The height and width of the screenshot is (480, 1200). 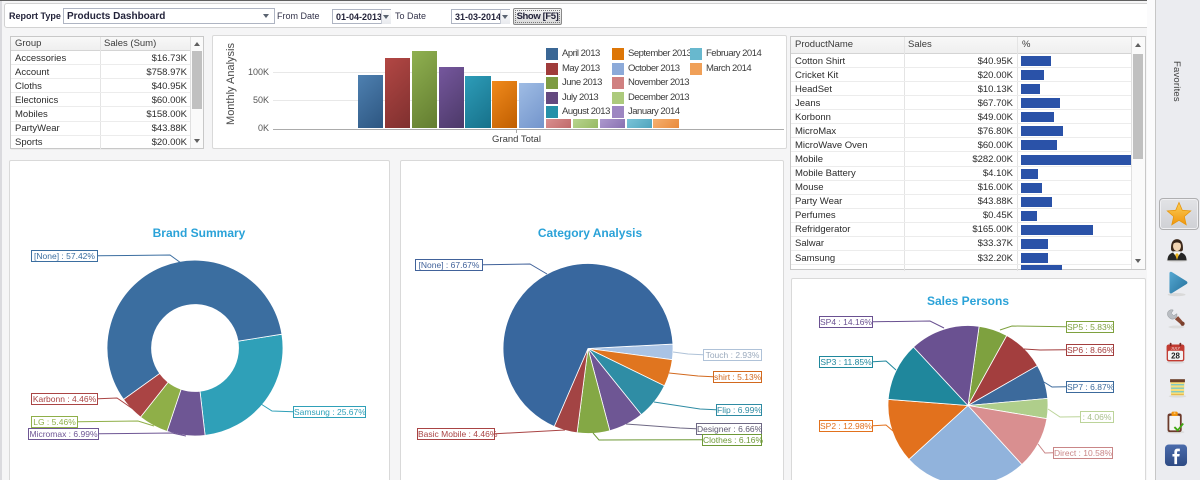 What do you see at coordinates (1176, 347) in the screenshot?
I see `svg-text: JULY` at bounding box center [1176, 347].